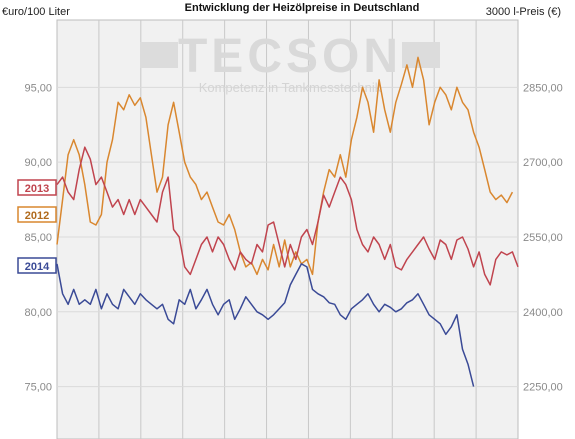  I want to click on legend-label-2013: 2013, so click(37, 189).